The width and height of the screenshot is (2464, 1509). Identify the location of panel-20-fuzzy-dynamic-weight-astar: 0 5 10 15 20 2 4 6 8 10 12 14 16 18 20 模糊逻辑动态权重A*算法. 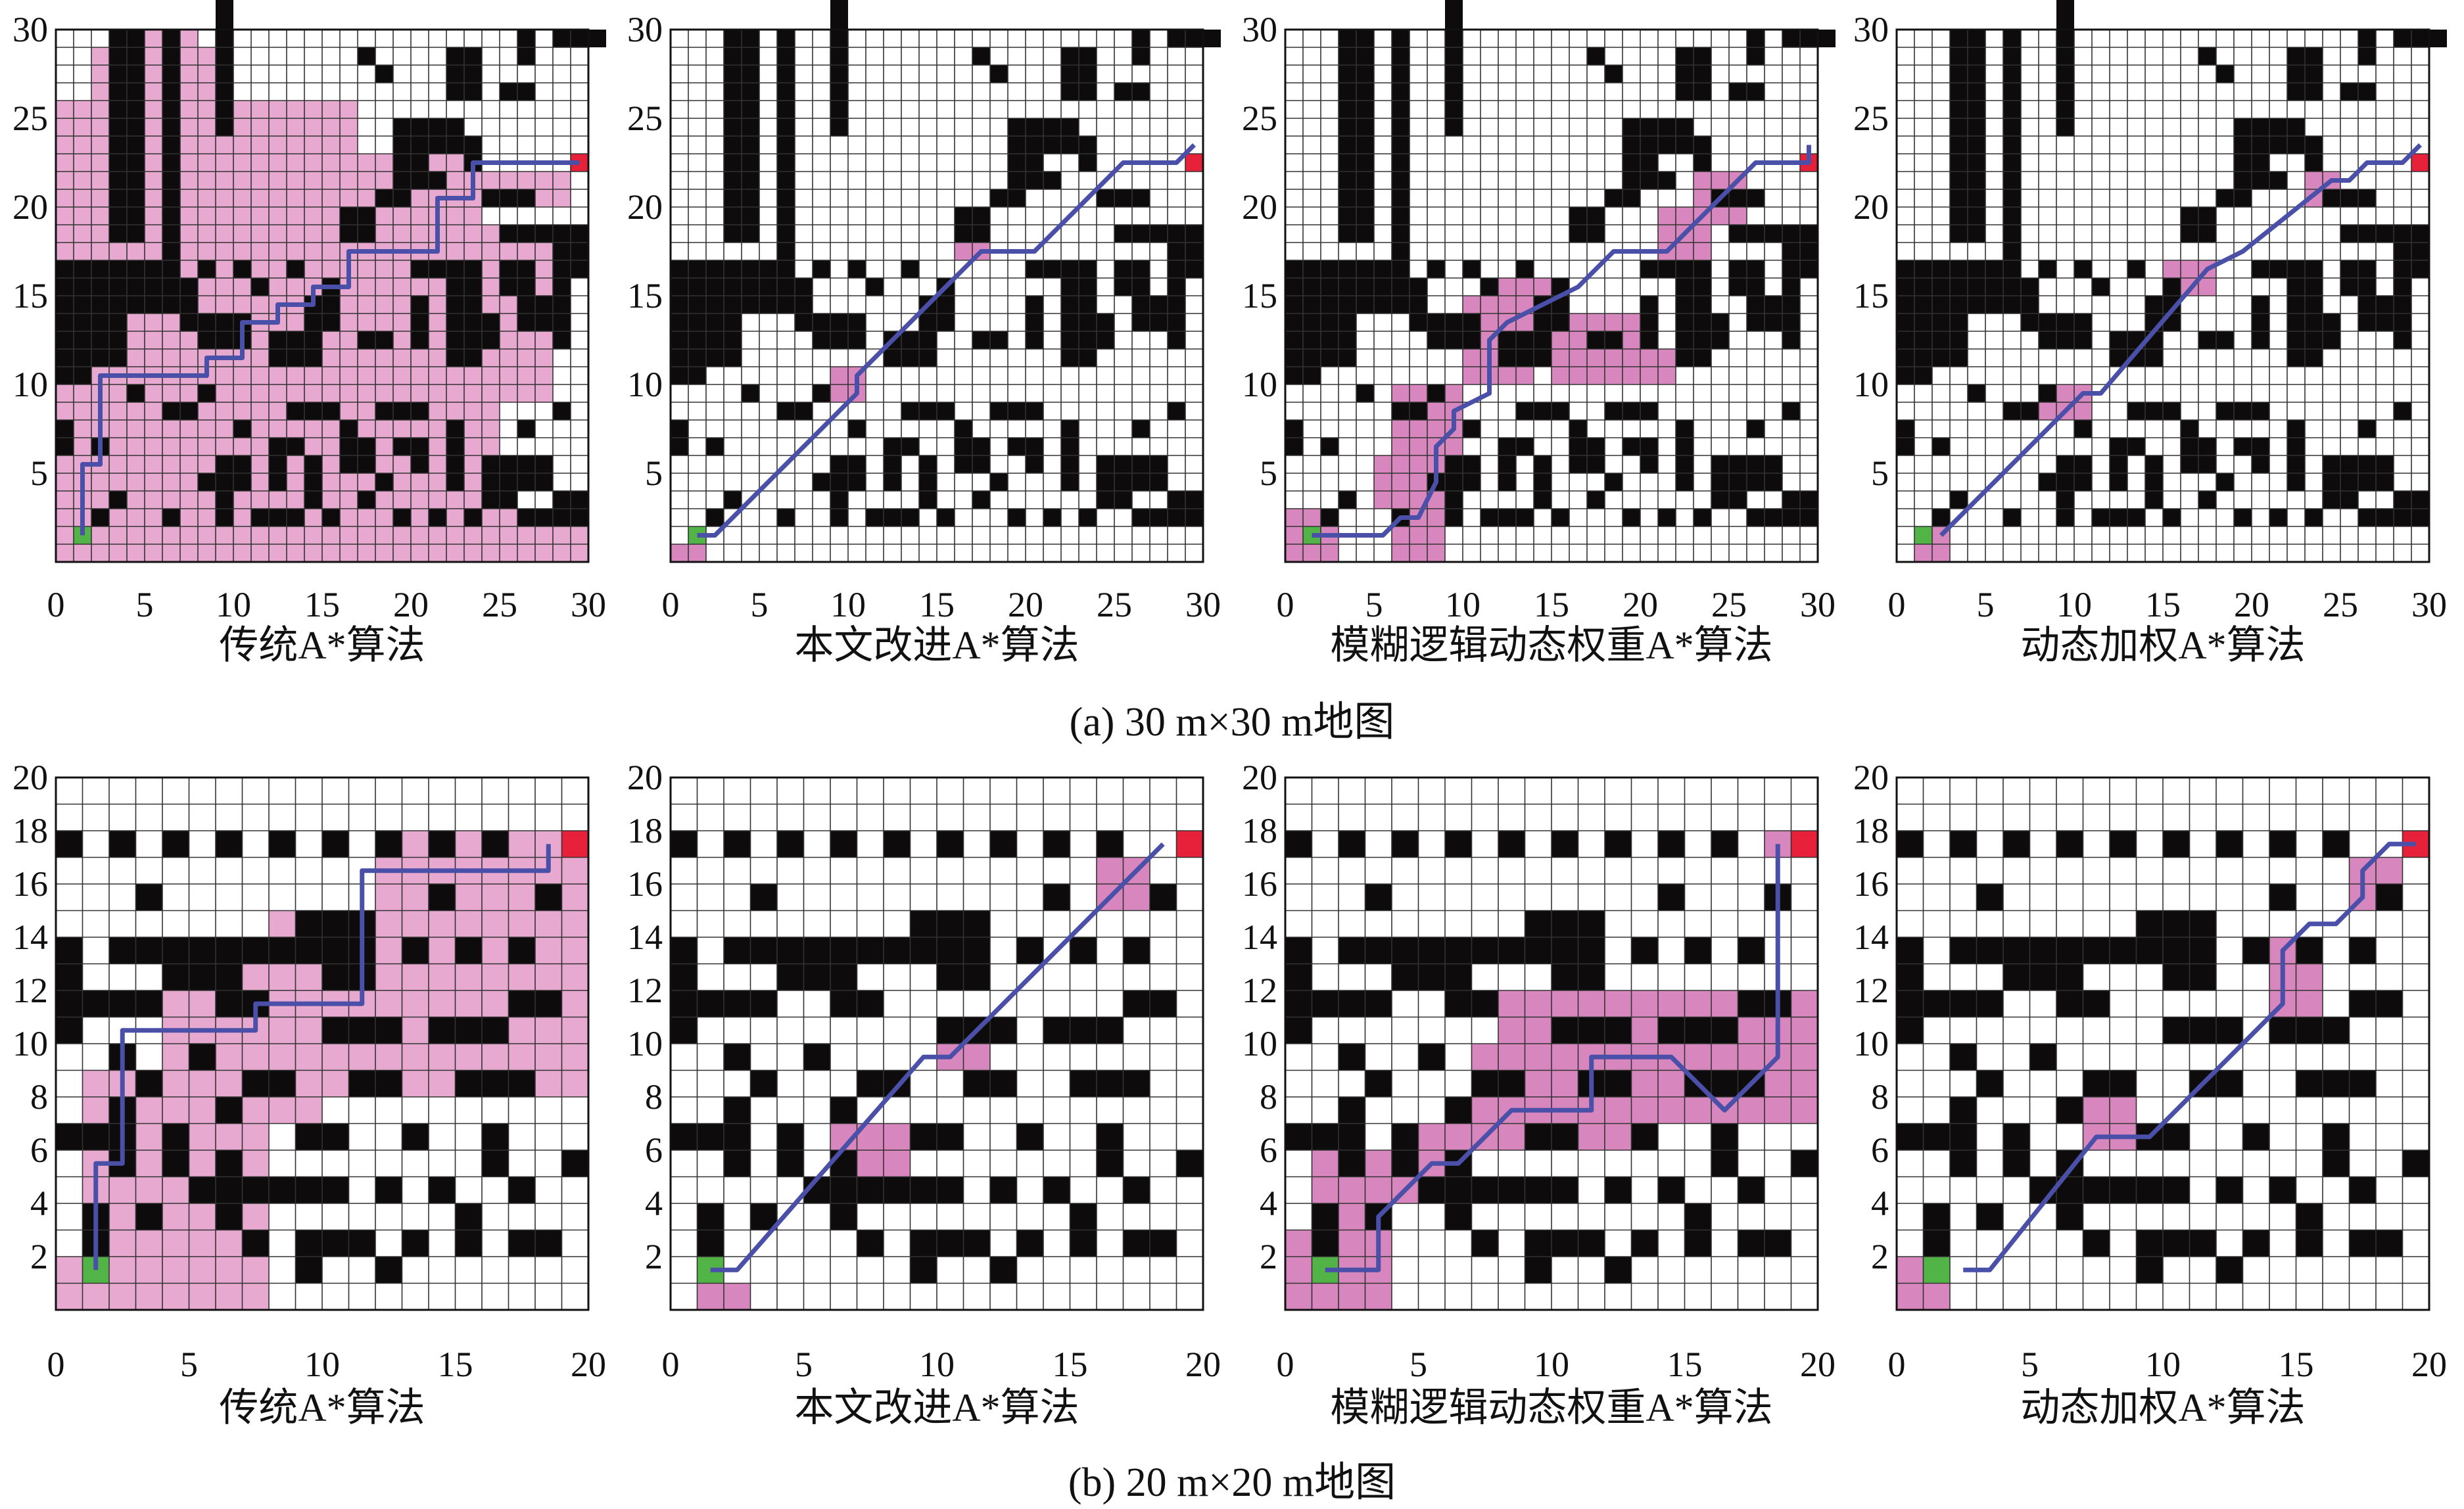
(1539, 1094).